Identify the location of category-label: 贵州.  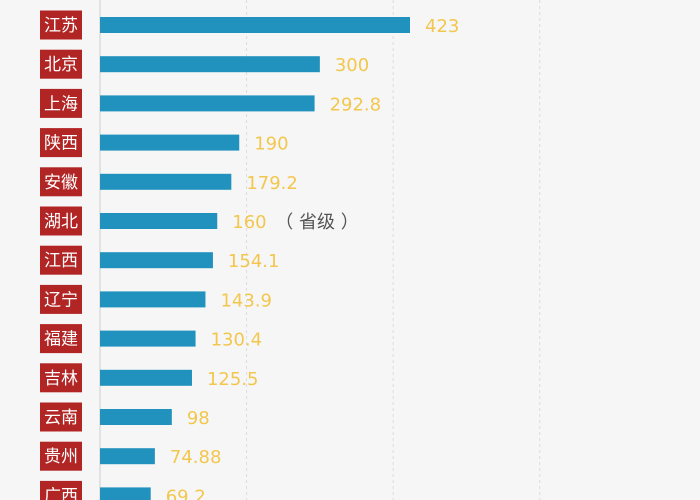
(61, 457).